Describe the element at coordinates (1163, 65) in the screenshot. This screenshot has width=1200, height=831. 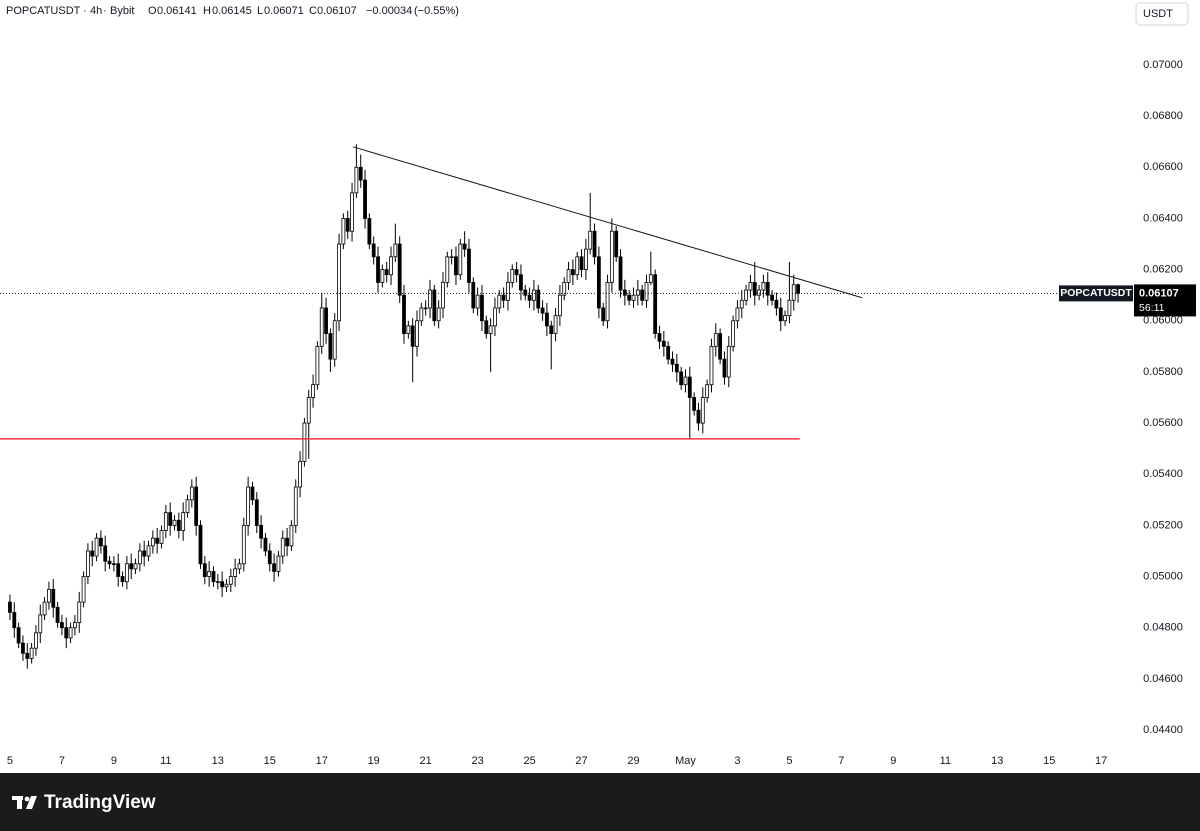
I see `y-tick-label: 0.07000` at that location.